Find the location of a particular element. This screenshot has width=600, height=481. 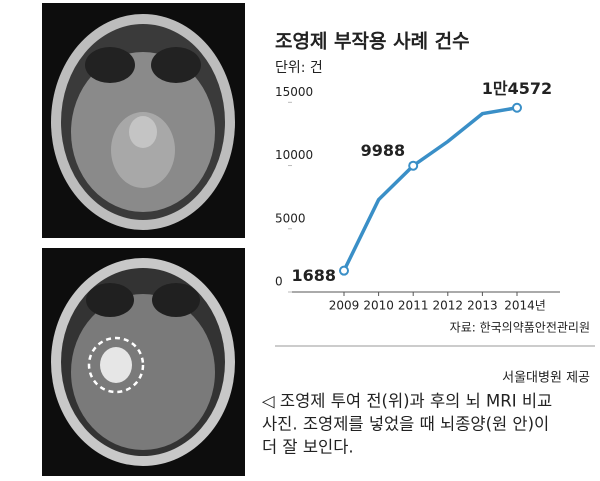

value-label: 1만4572 is located at coordinates (517, 88).